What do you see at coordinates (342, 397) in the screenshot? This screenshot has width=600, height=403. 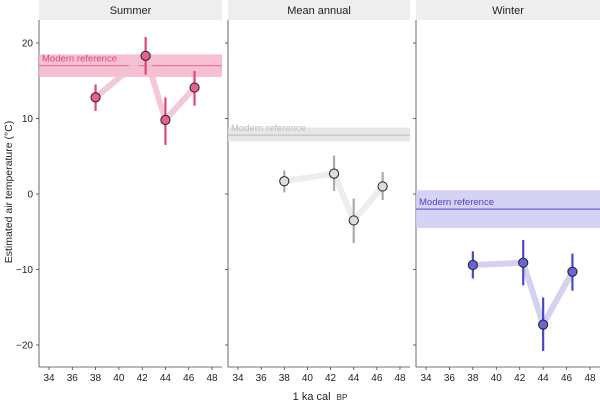 I see `x-axis-label-suffix: BP` at bounding box center [342, 397].